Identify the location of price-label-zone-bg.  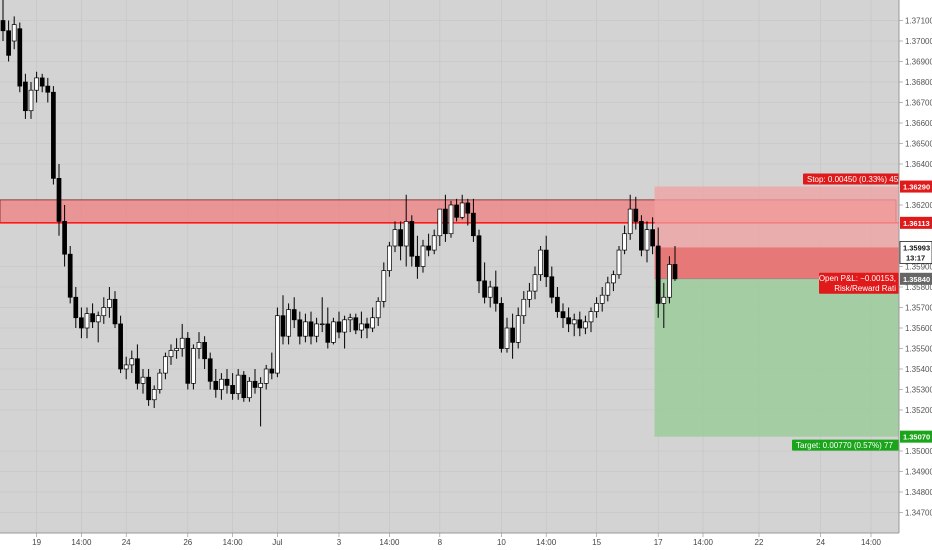
(916, 222).